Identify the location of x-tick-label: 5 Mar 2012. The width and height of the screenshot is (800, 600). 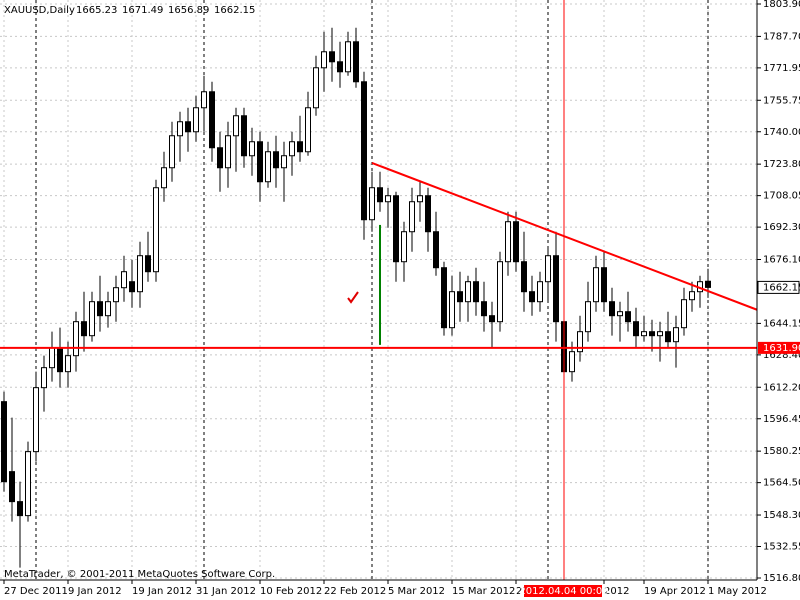
(416, 591).